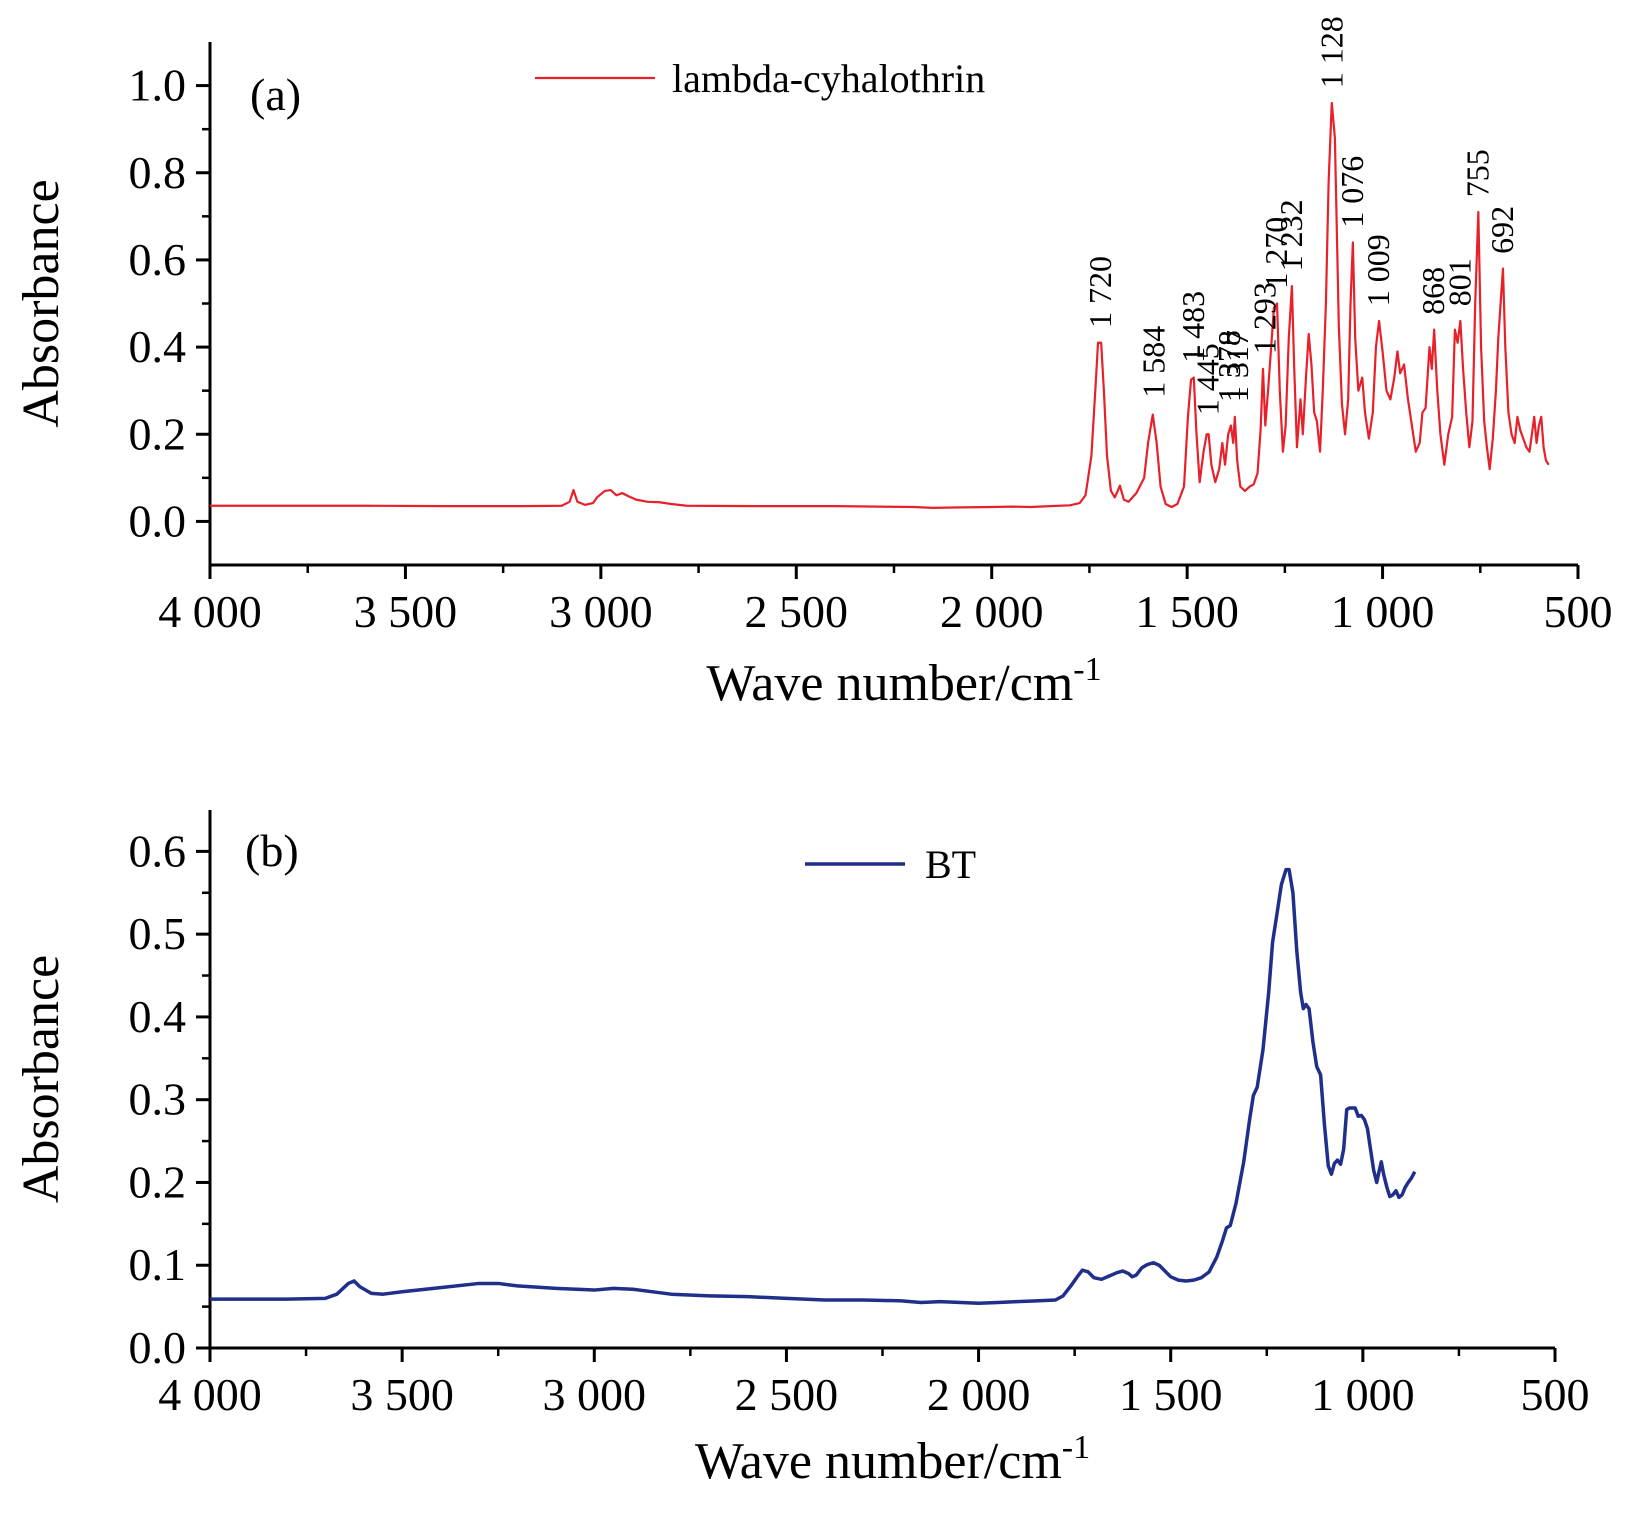 This screenshot has width=1625, height=1513. I want to click on panel-label: (b), so click(272, 850).